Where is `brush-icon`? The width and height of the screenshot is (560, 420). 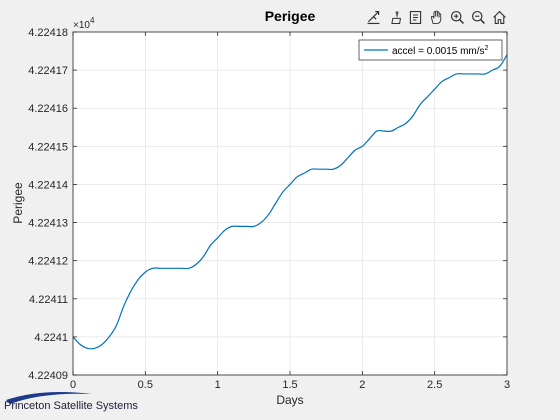
brush-icon is located at coordinates (396, 17).